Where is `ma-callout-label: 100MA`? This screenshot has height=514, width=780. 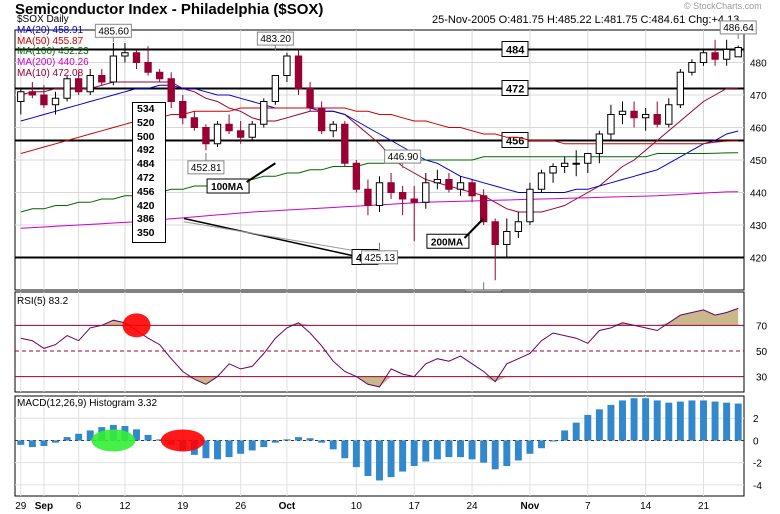 ma-callout-label: 100MA is located at coordinates (227, 187).